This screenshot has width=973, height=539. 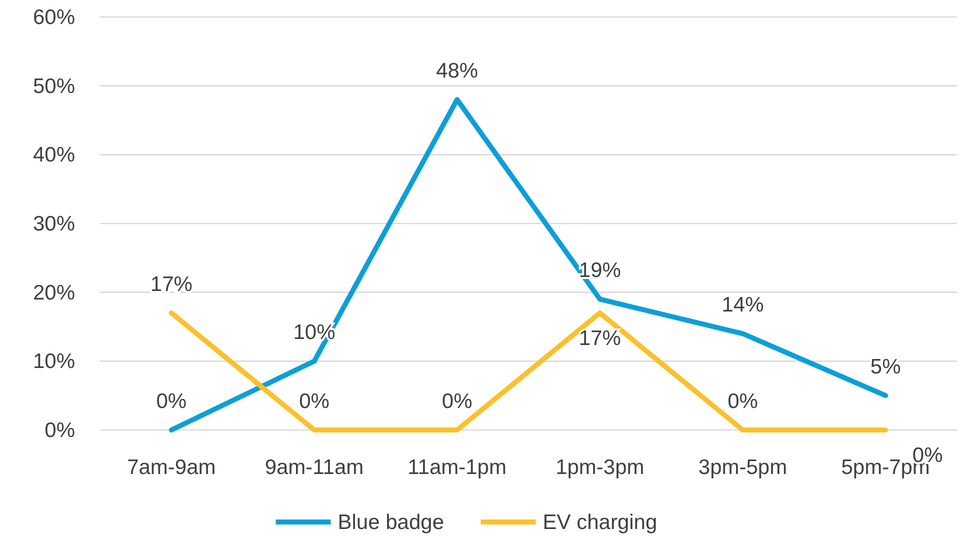 I want to click on data-label: 5%, so click(x=885, y=367).